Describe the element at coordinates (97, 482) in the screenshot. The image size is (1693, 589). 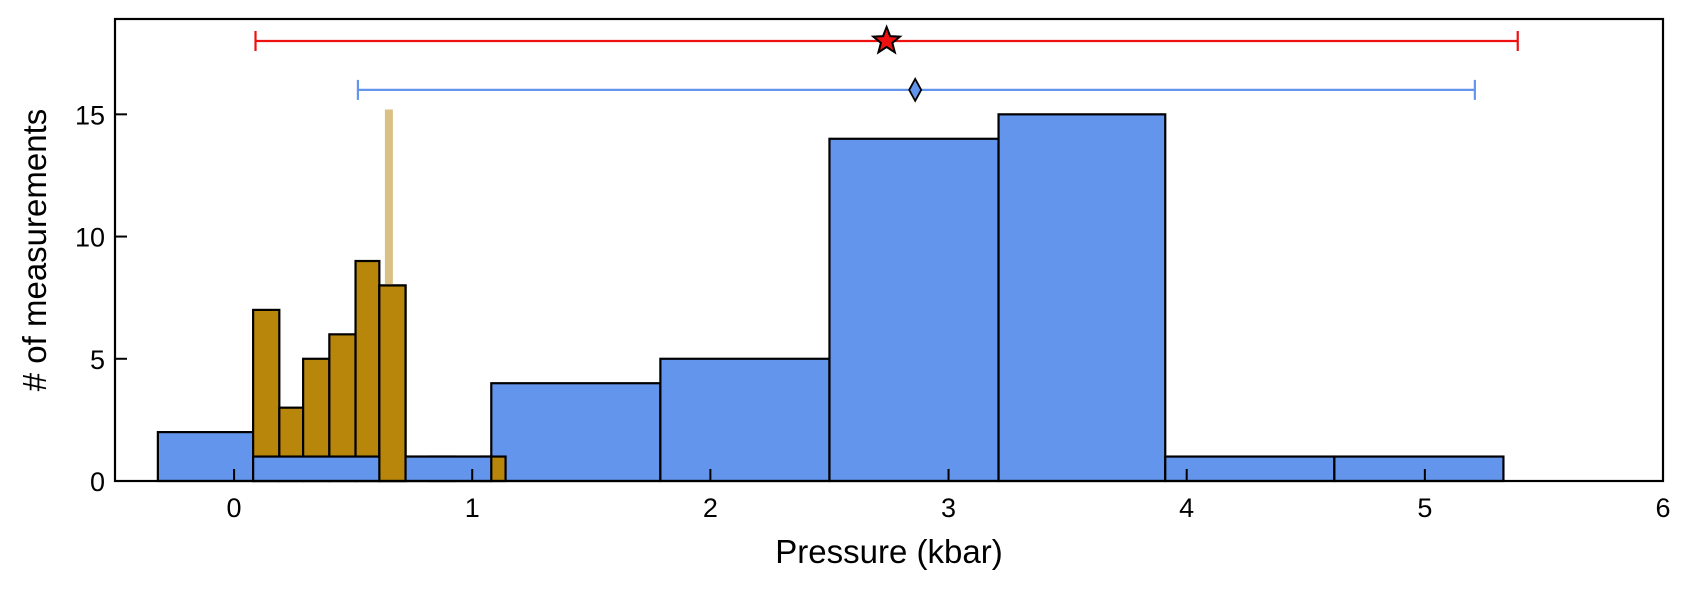
I see `y-tick-label: 0` at that location.